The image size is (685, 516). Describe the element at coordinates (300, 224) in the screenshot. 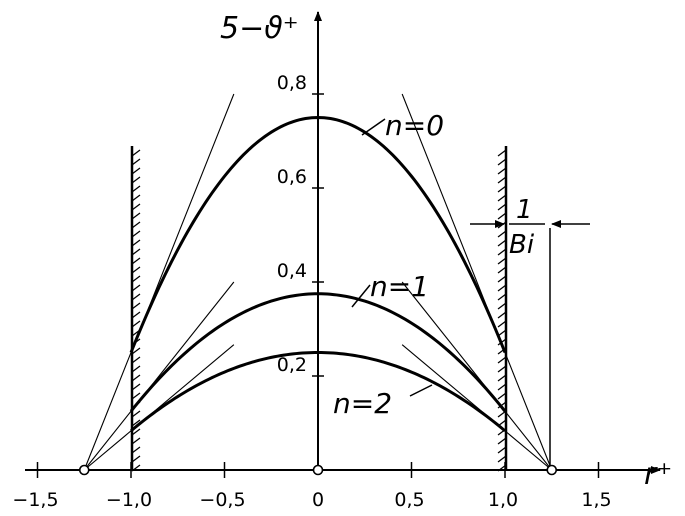

I see `y-ticks: 0,2 0,4 0,6 0,8` at that location.